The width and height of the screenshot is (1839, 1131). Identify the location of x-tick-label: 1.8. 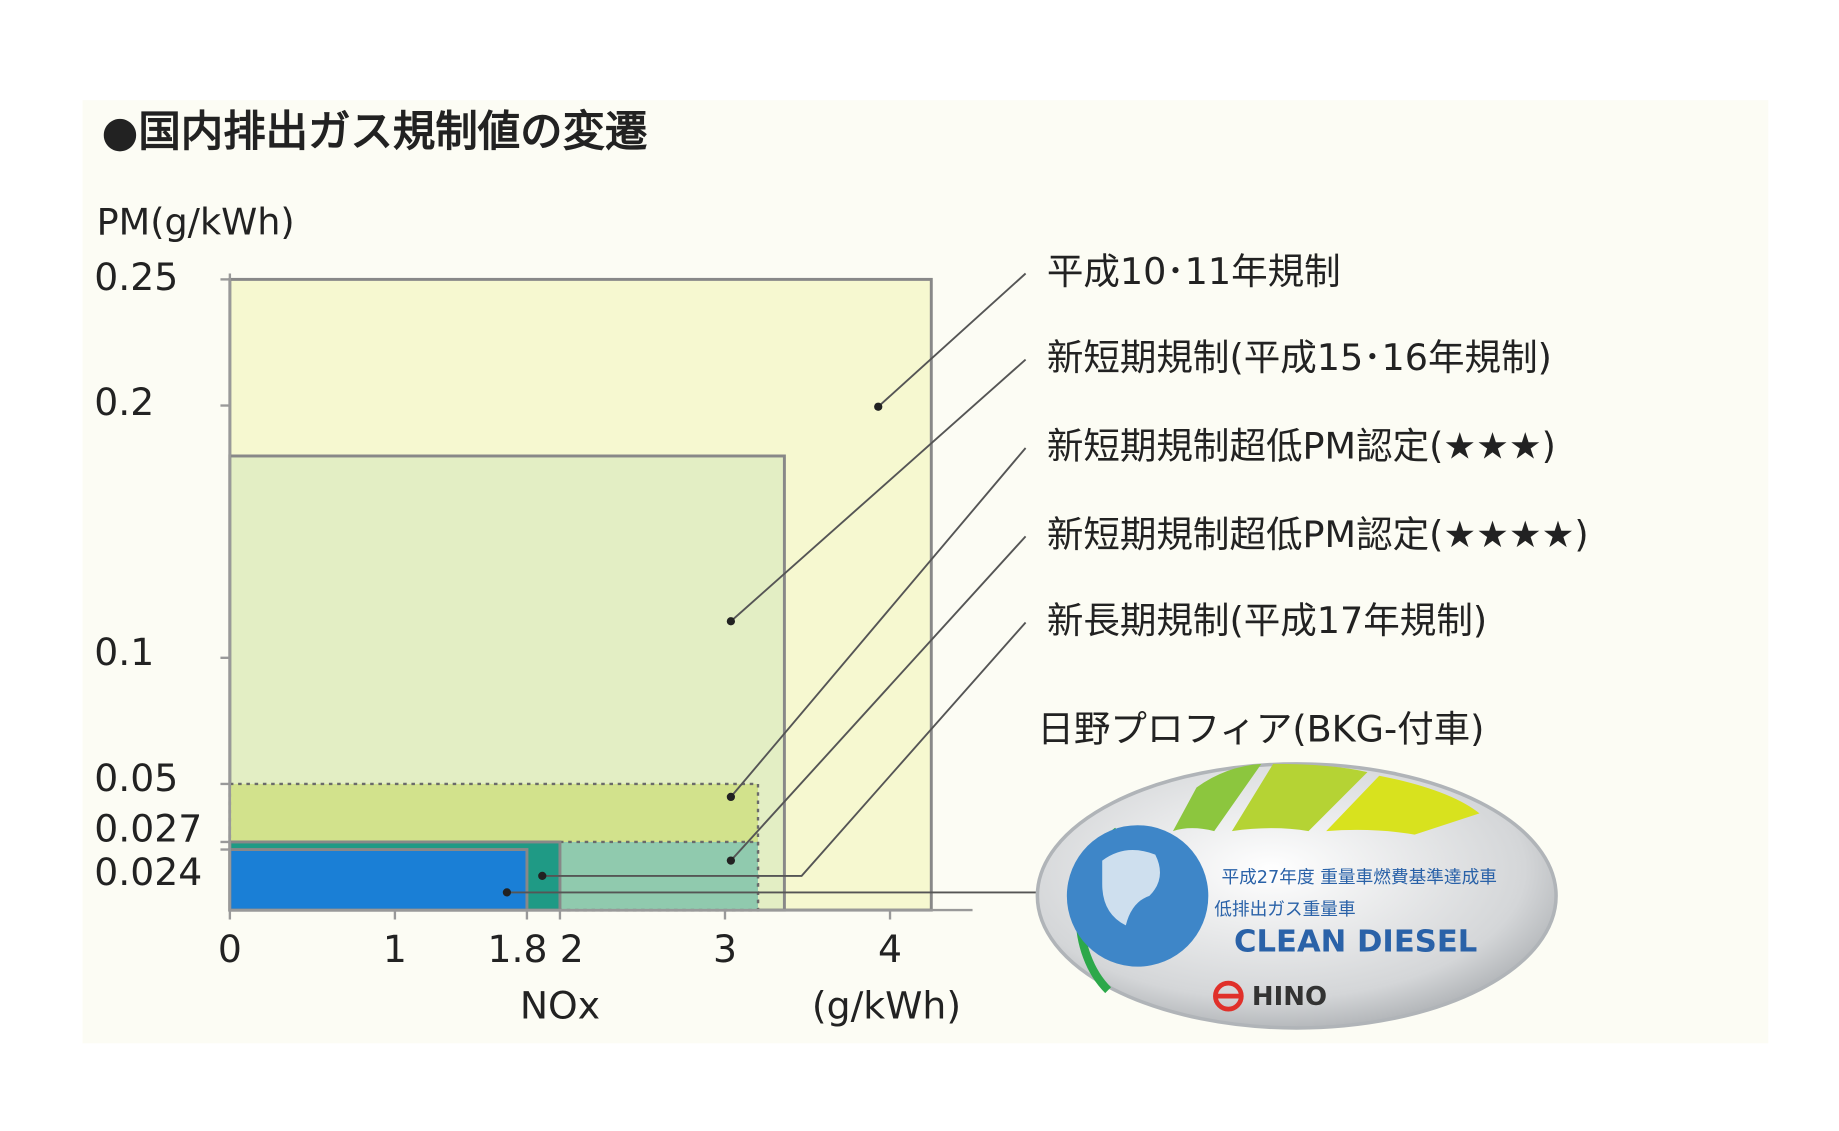
(518, 949).